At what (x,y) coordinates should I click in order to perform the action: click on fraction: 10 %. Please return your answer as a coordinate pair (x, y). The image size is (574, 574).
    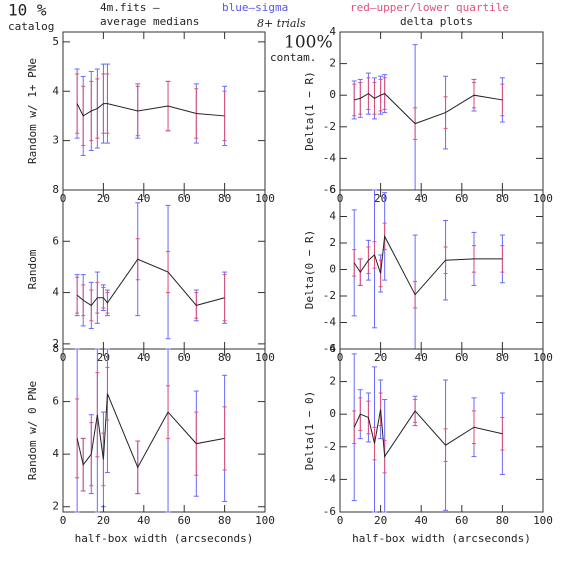
    Looking at the image, I should click on (27, 10).